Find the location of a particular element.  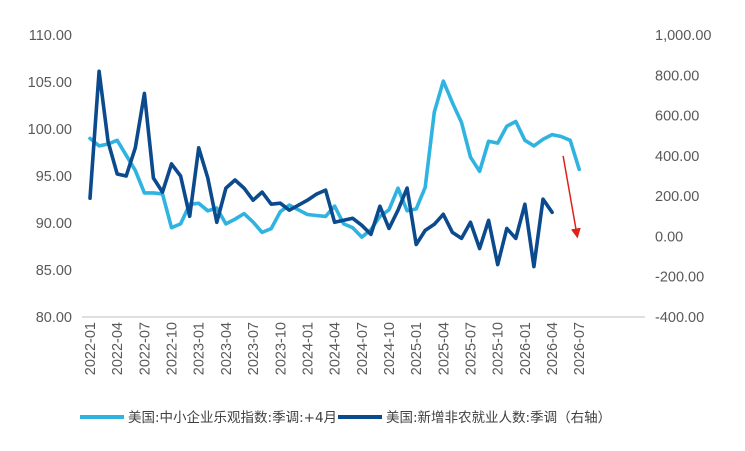

right-tick-label: 0.00 is located at coordinates (669, 237).